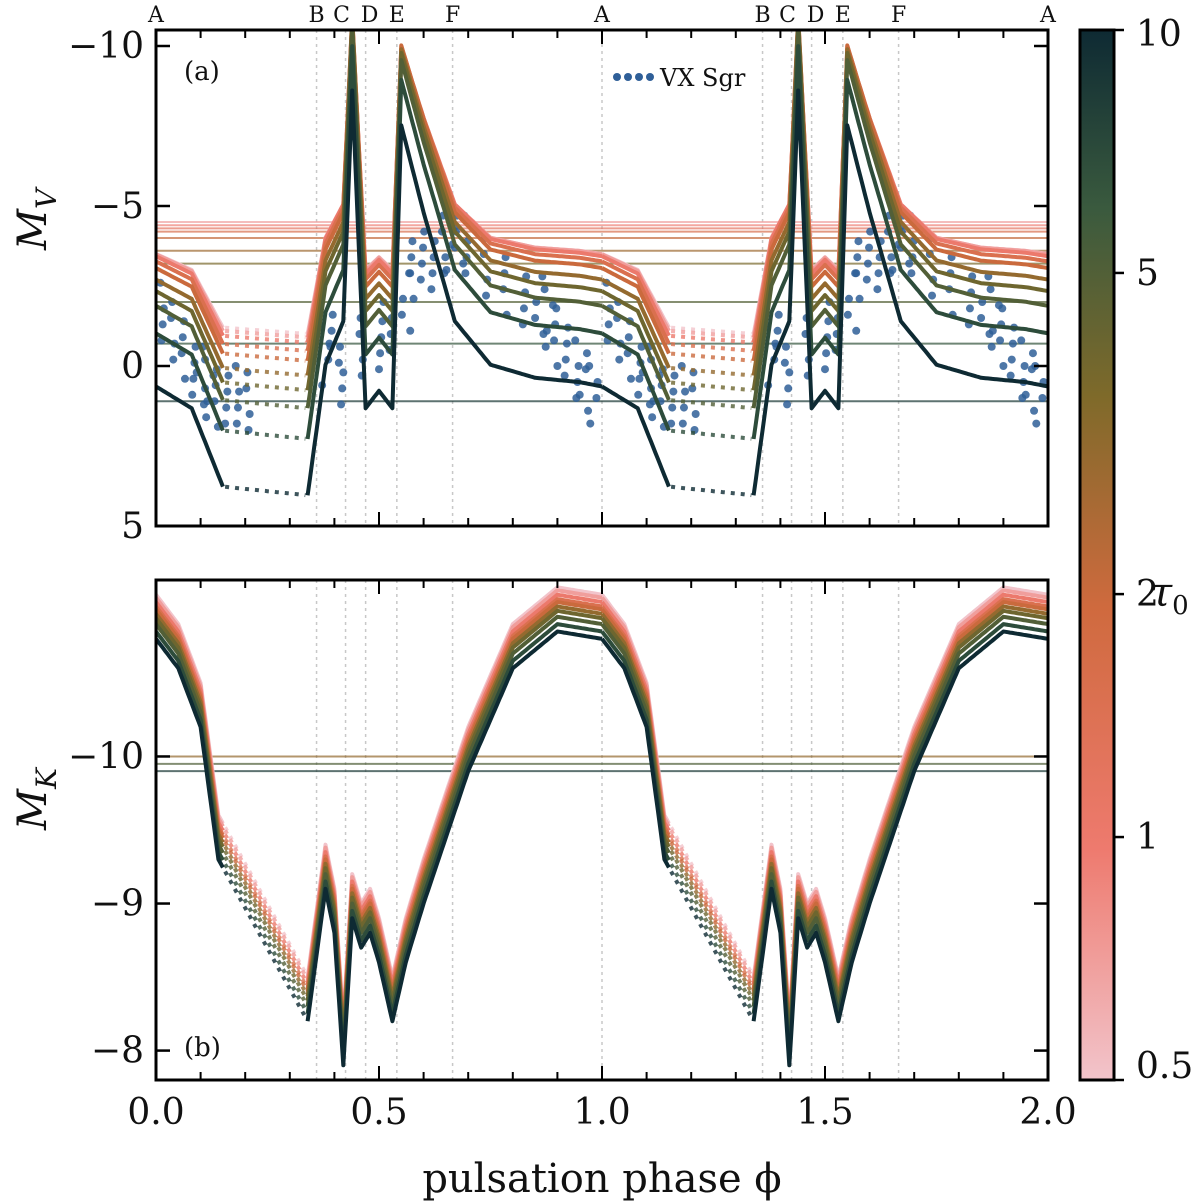 This screenshot has height=1202, width=1200. I want to click on x-axis-title: pulsation phase ϕ, so click(601, 1179).